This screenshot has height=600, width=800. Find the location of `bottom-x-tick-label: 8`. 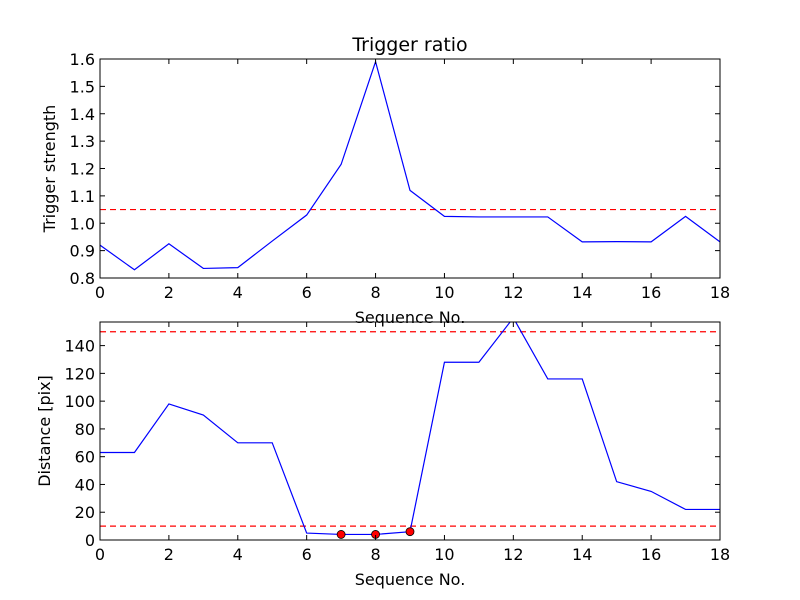

bottom-x-tick-label: 8 is located at coordinates (375, 554).